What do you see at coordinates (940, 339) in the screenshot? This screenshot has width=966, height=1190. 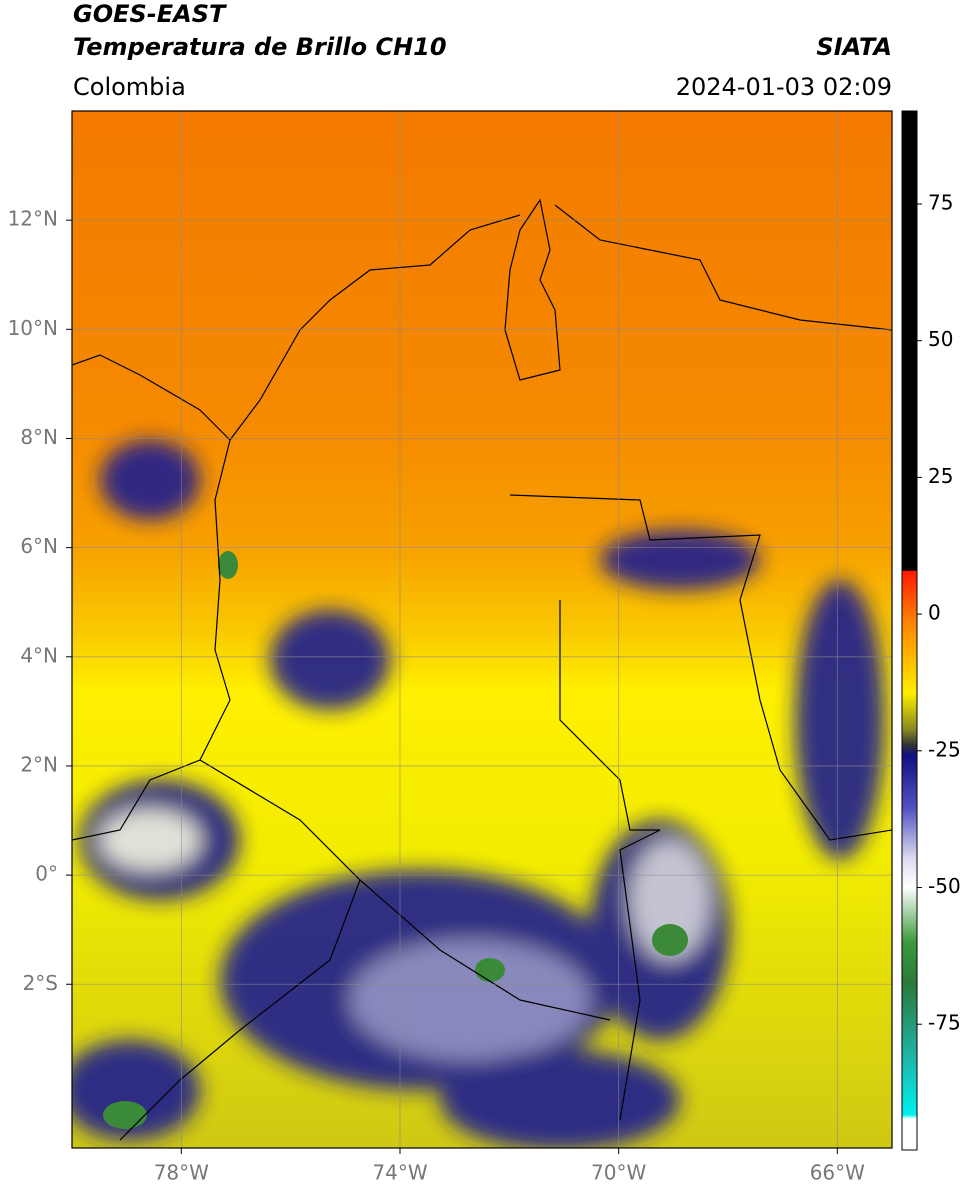 I see `colorbar-tick-label: 50` at bounding box center [940, 339].